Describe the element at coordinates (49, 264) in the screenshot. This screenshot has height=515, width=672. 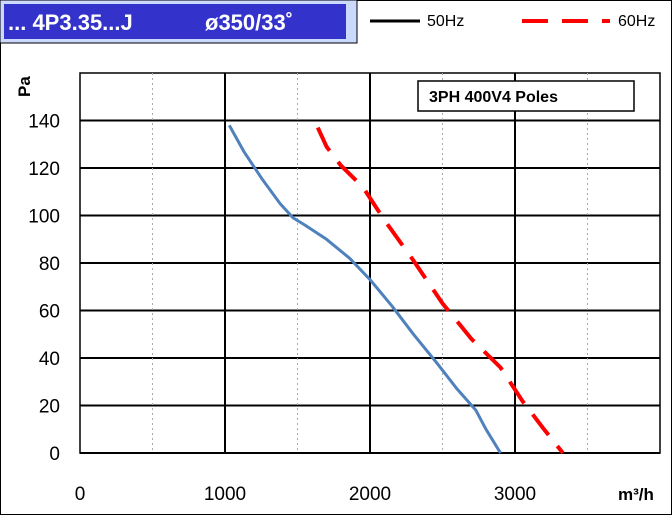
I see `y-tick-label-80: 80` at that location.